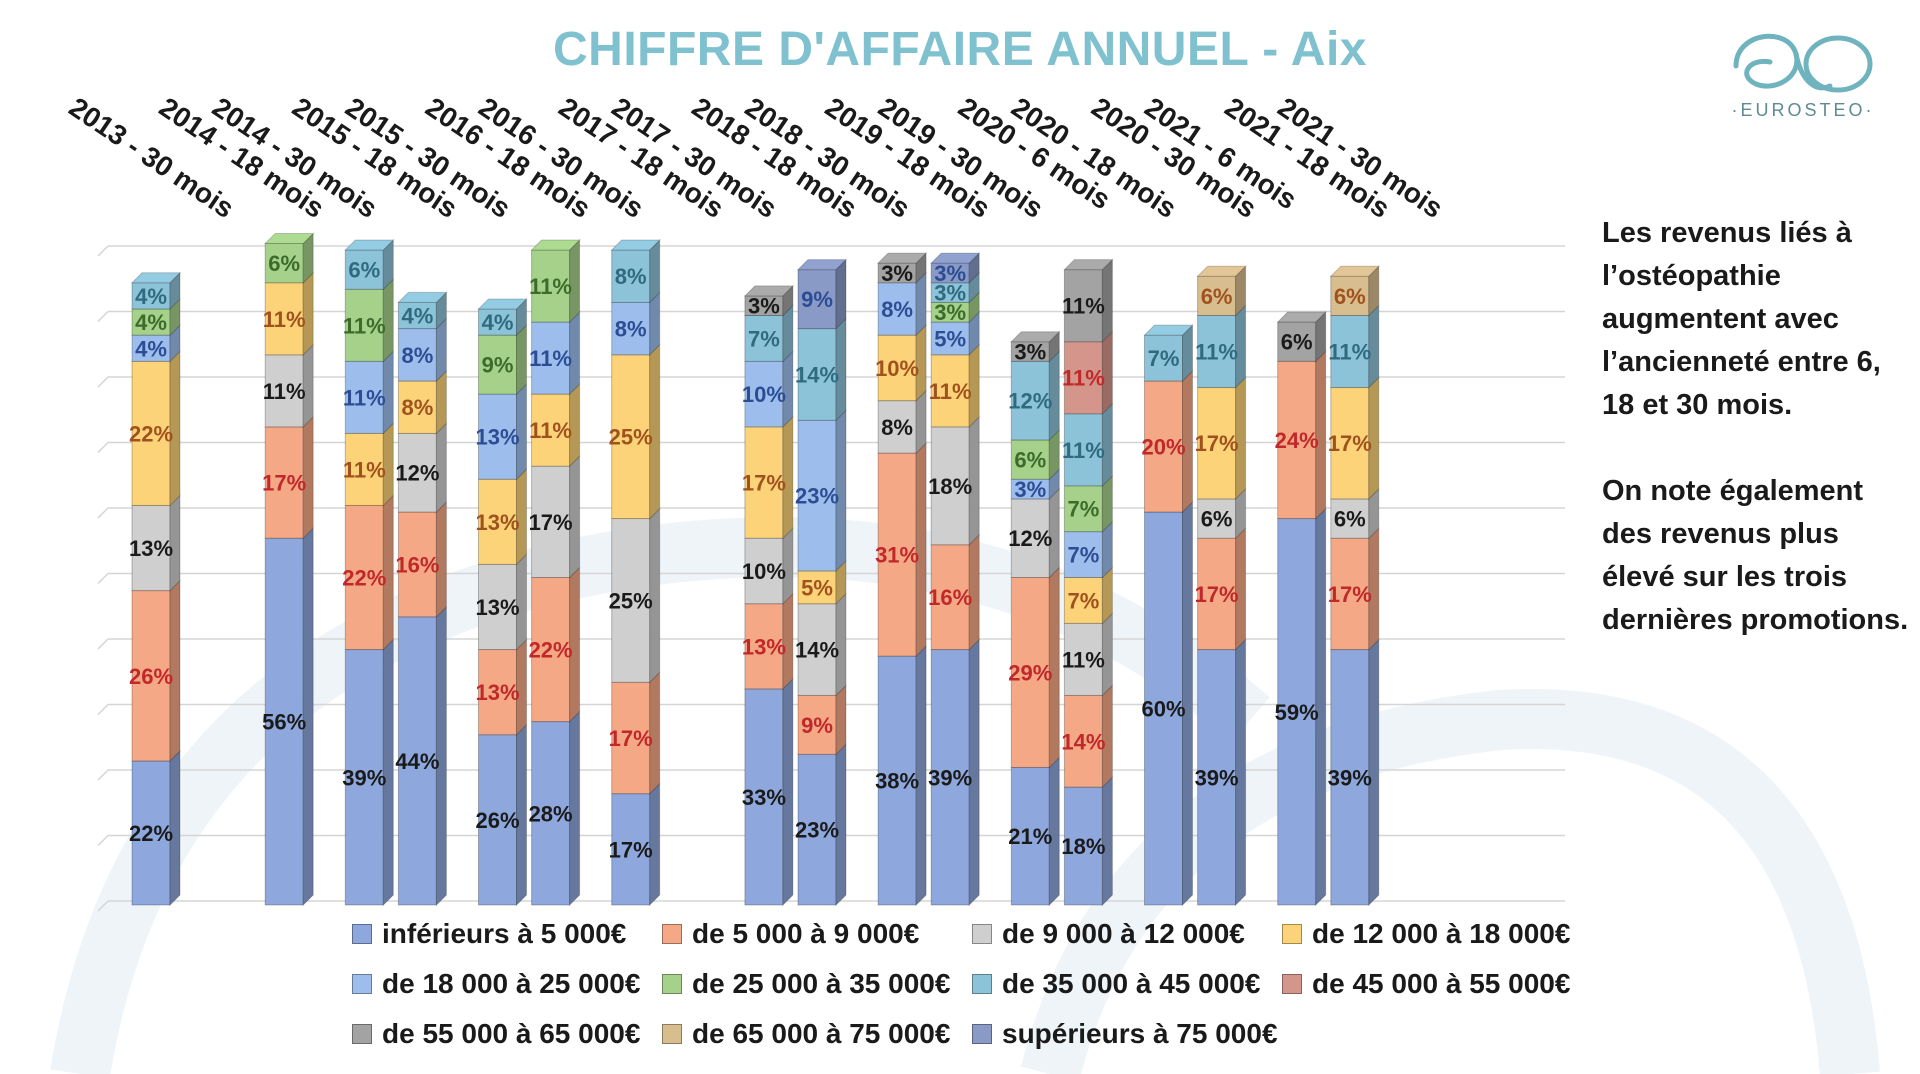 The image size is (1920, 1074). Describe the element at coordinates (897, 781) in the screenshot. I see `data-label: 38%` at that location.